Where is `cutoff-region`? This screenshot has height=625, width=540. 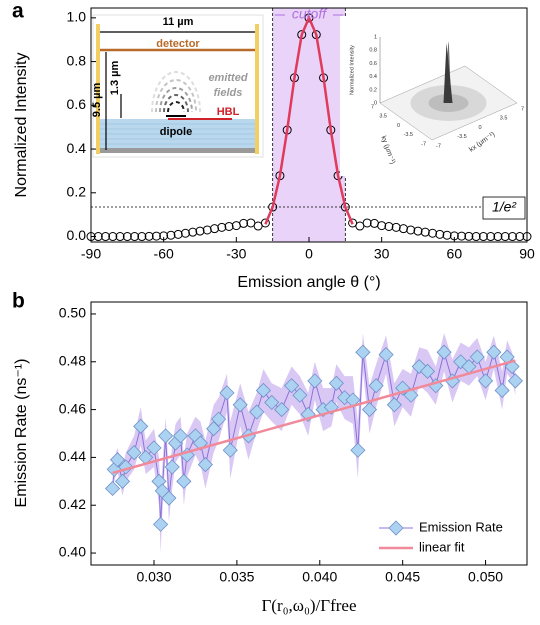
cutoff-region is located at coordinates (309, 125).